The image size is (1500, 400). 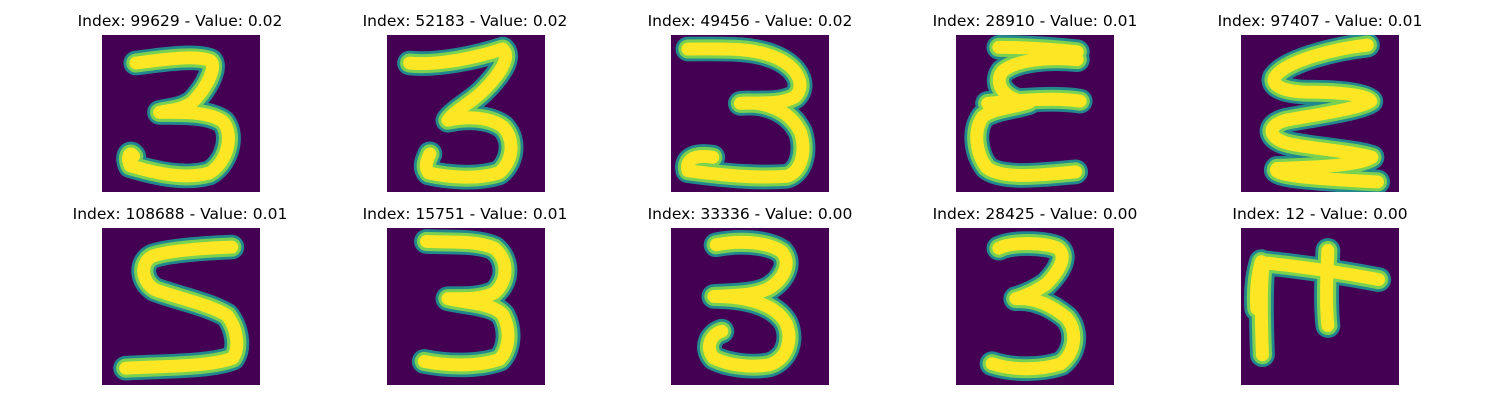 What do you see at coordinates (1035, 21) in the screenshot?
I see `panel-title-4: Index: 28910 - Value: 0.01` at bounding box center [1035, 21].